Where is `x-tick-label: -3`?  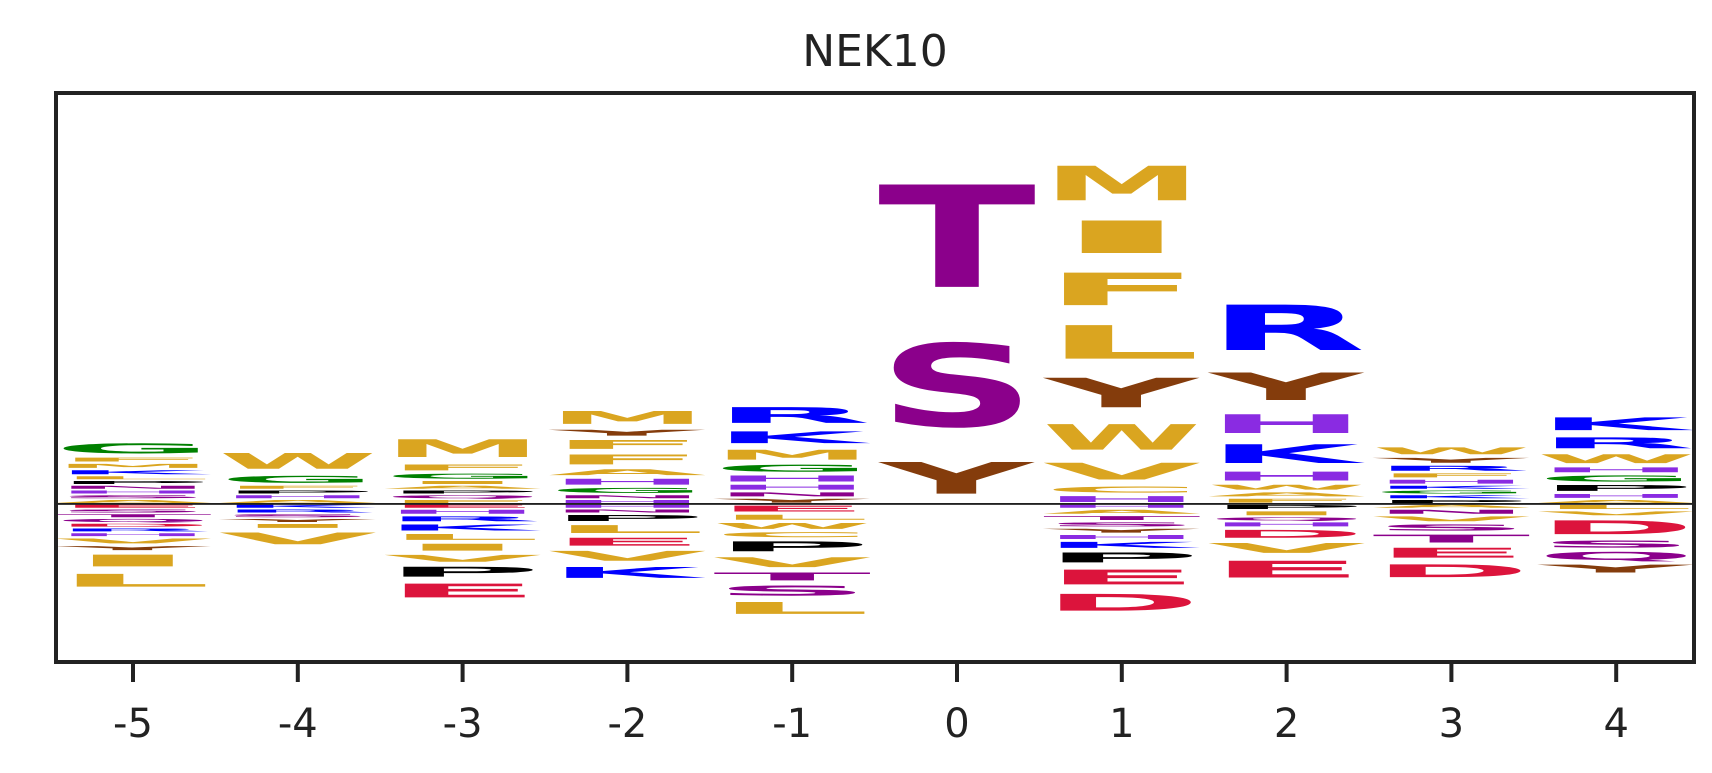 x-tick-label: -3 is located at coordinates (463, 724).